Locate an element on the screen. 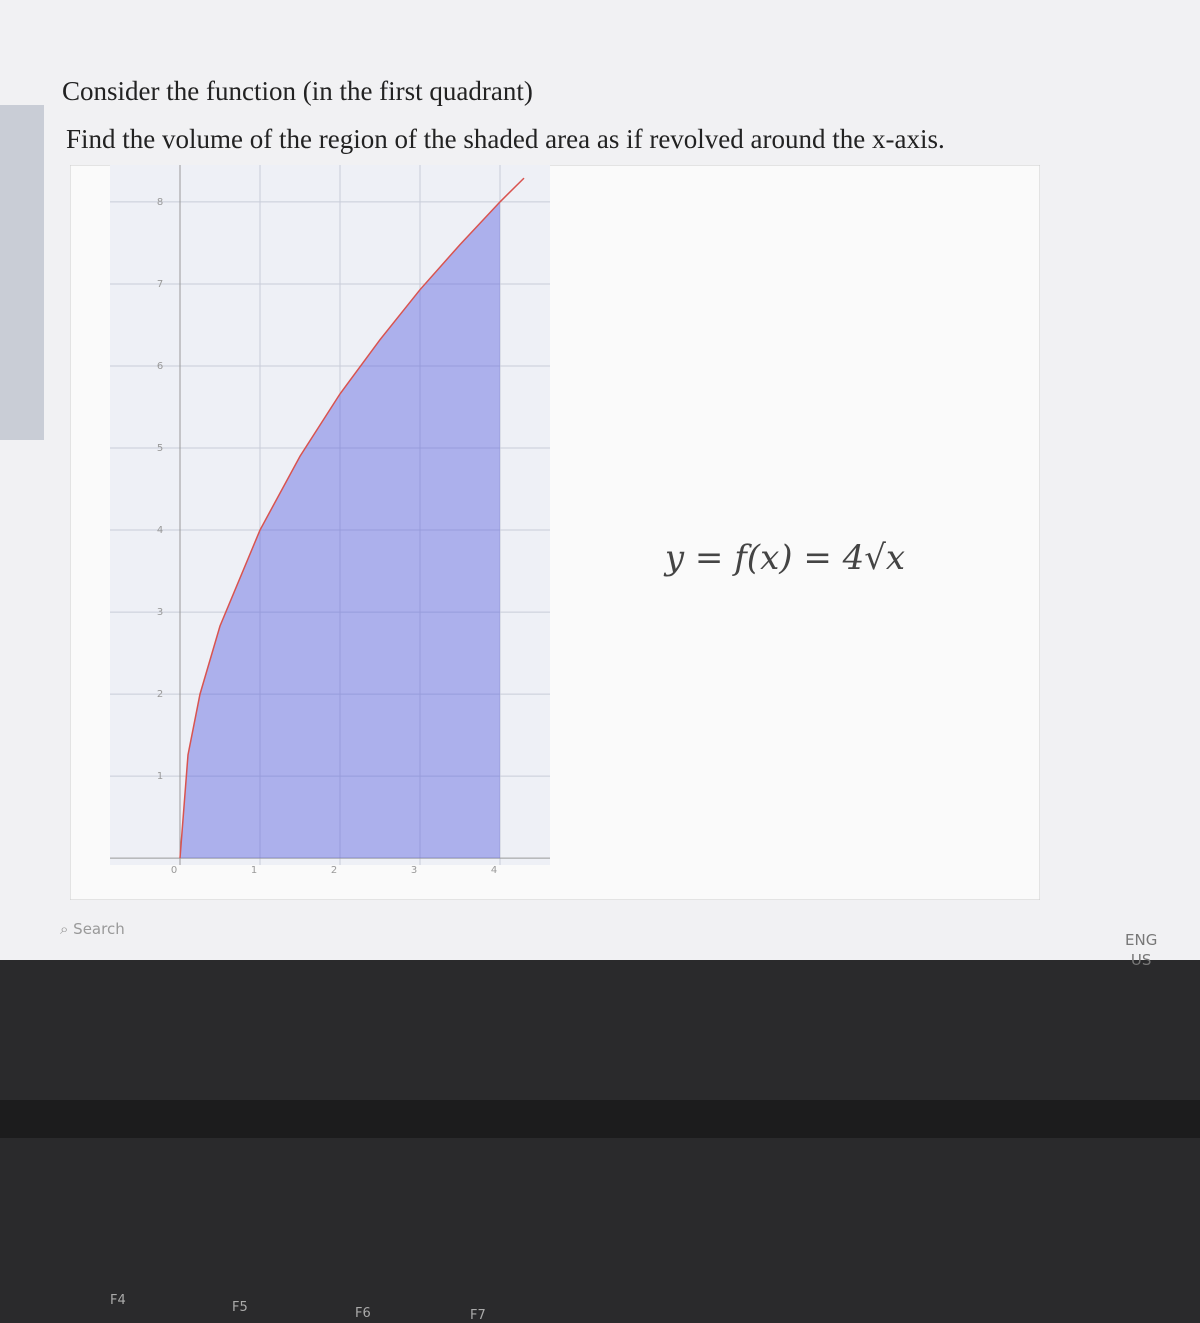 This screenshot has height=1323, width=1200. shaded-region is located at coordinates (340, 530).